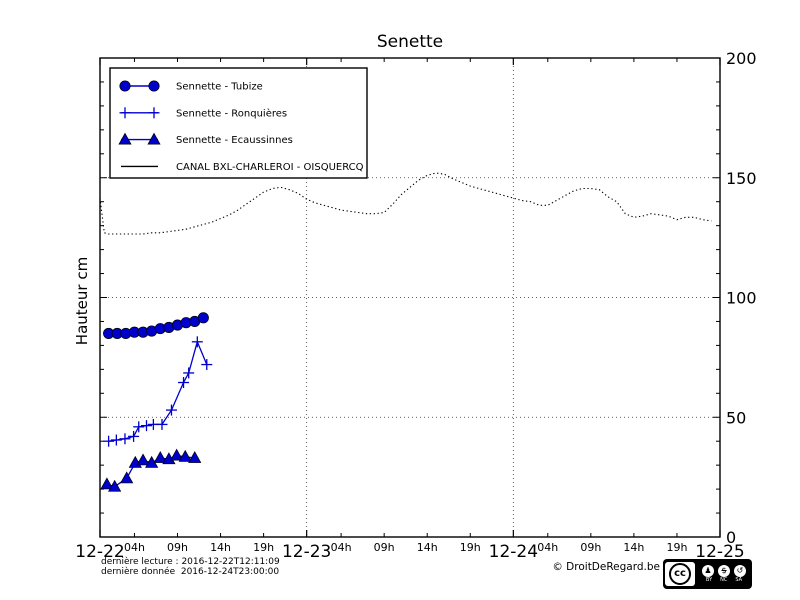  Describe the element at coordinates (741, 58) in the screenshot. I see `y-tick-label: 200` at that location.